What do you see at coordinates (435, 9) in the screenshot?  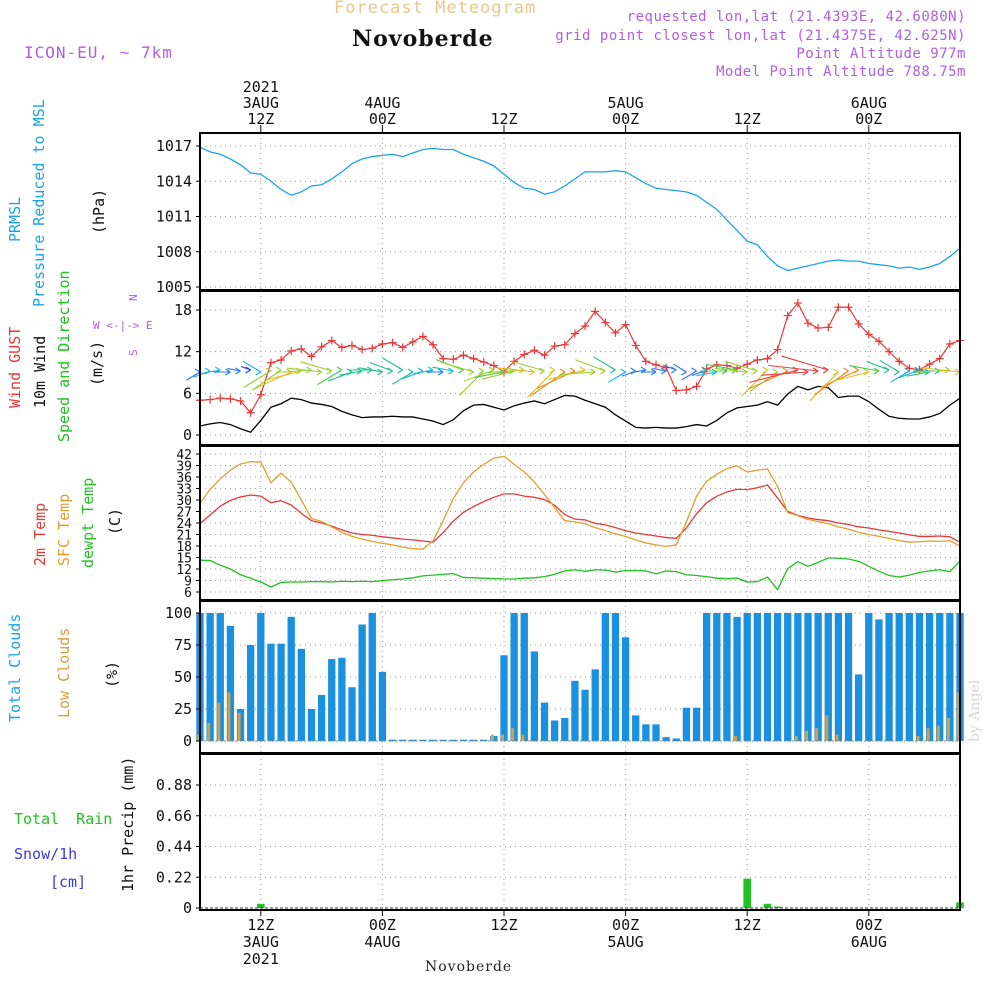 I see `subtitle: Forecast Meteogram` at bounding box center [435, 9].